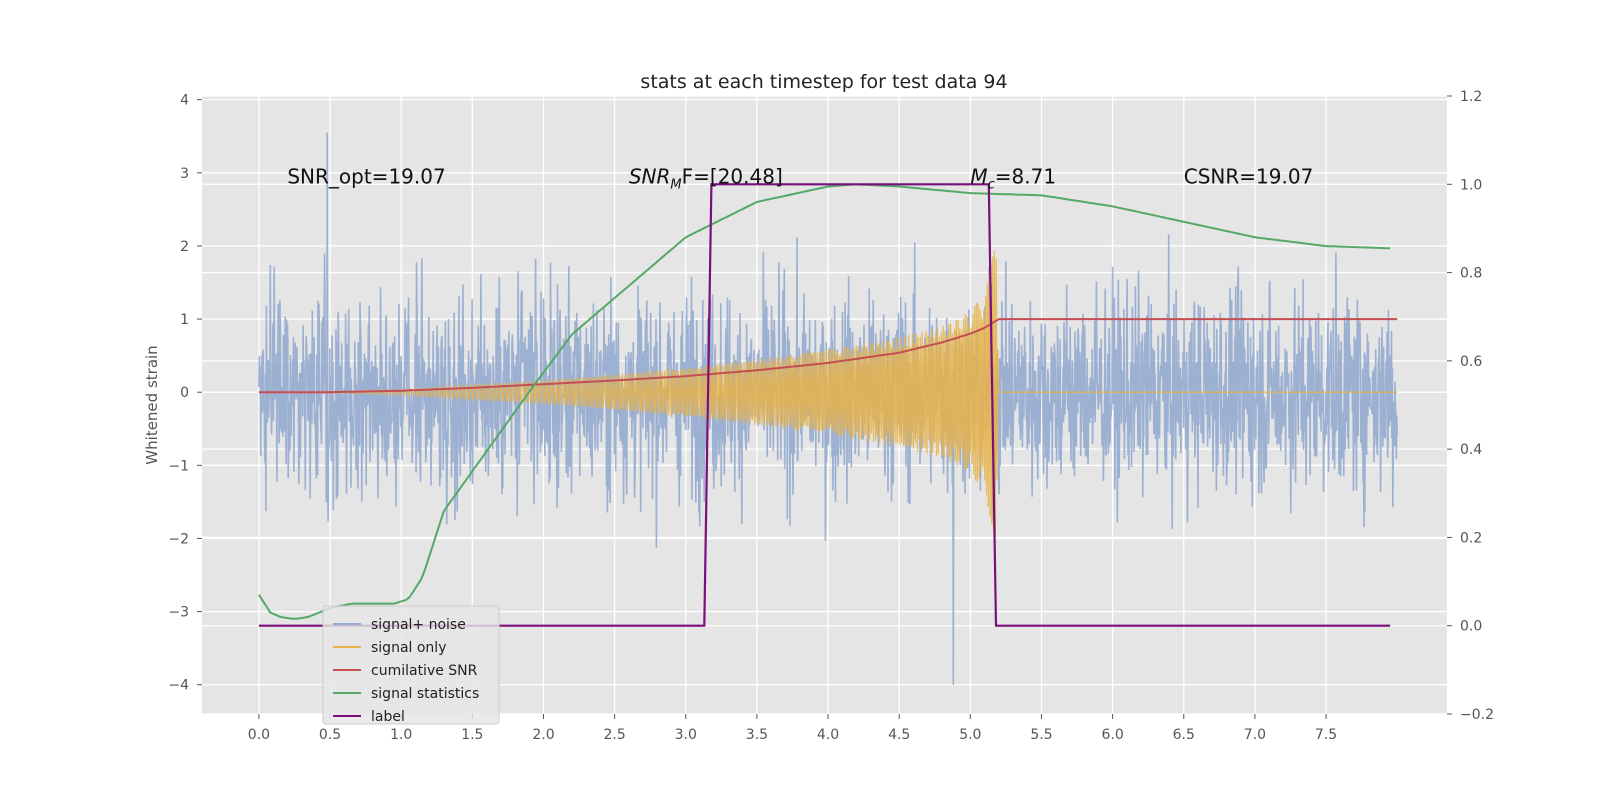 The image size is (1600, 800). I want to click on x-tick-label: 4.5, so click(899, 735).